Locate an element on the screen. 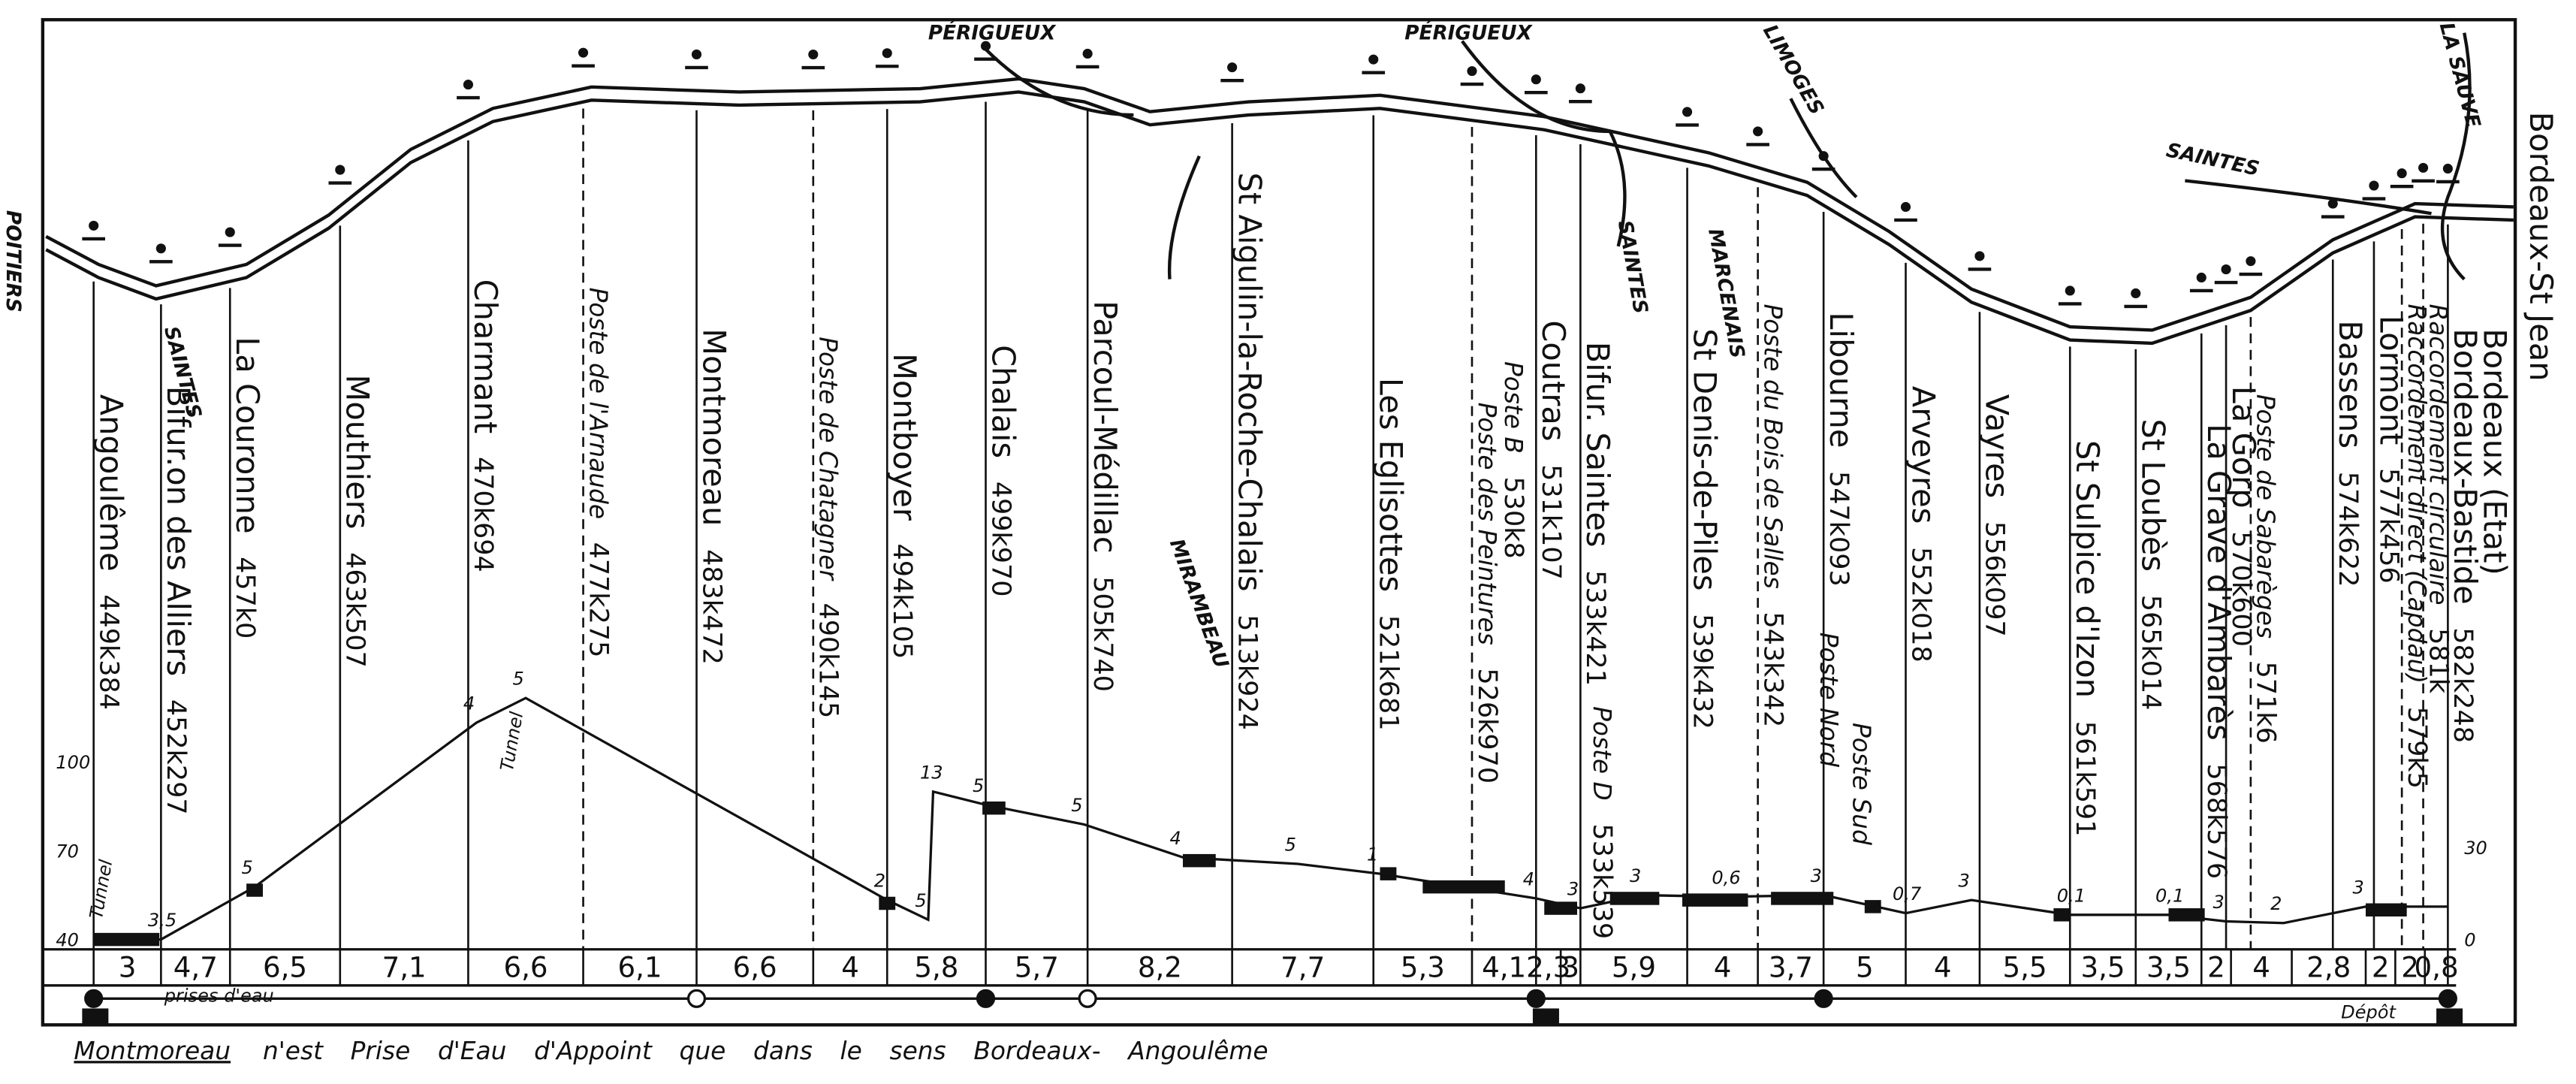  tunnel: Tunnel is located at coordinates (101, 889).